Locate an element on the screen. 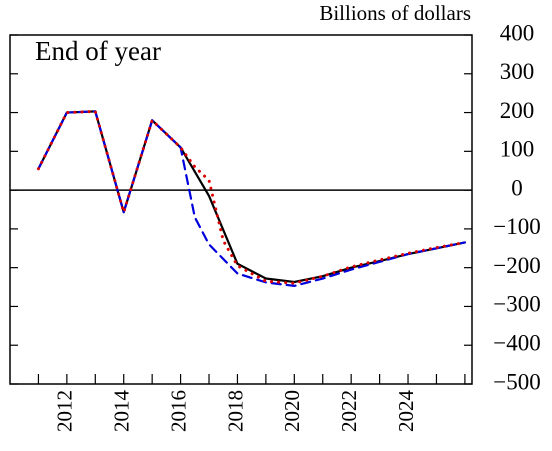 The height and width of the screenshot is (451, 552). x-tick-label: 2014 is located at coordinates (122, 411).